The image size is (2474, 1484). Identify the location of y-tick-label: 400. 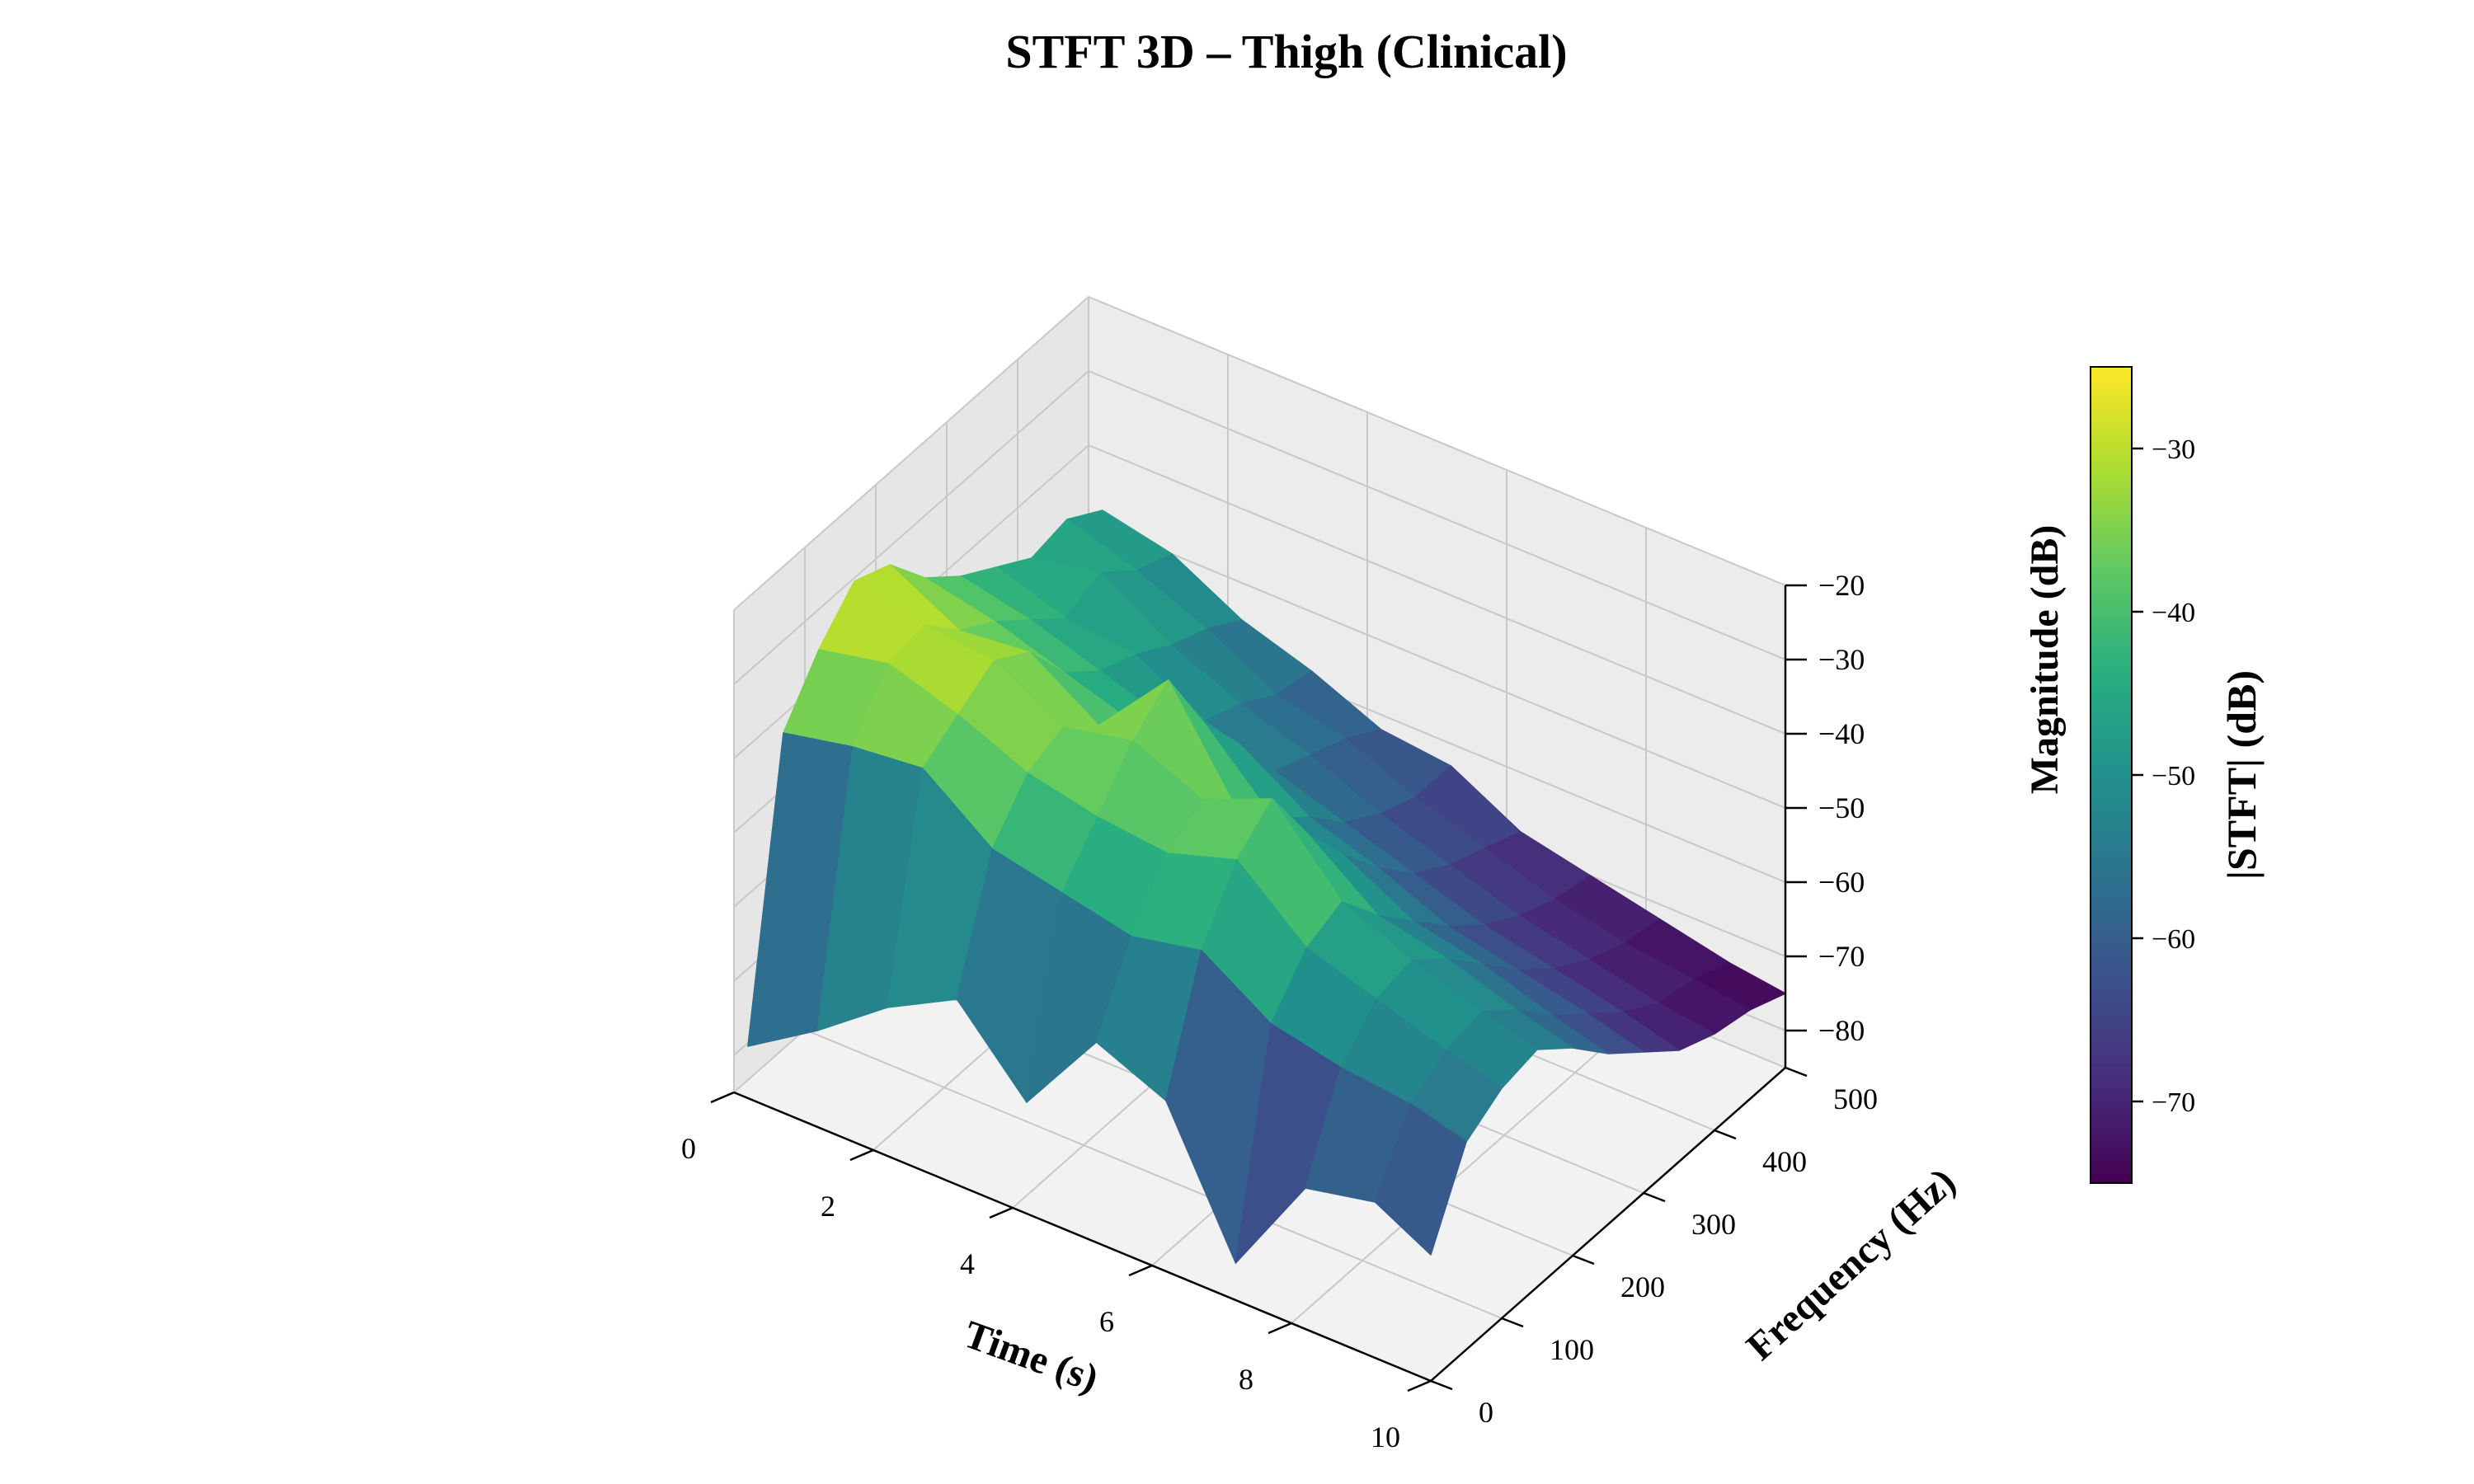
(1784, 1161).